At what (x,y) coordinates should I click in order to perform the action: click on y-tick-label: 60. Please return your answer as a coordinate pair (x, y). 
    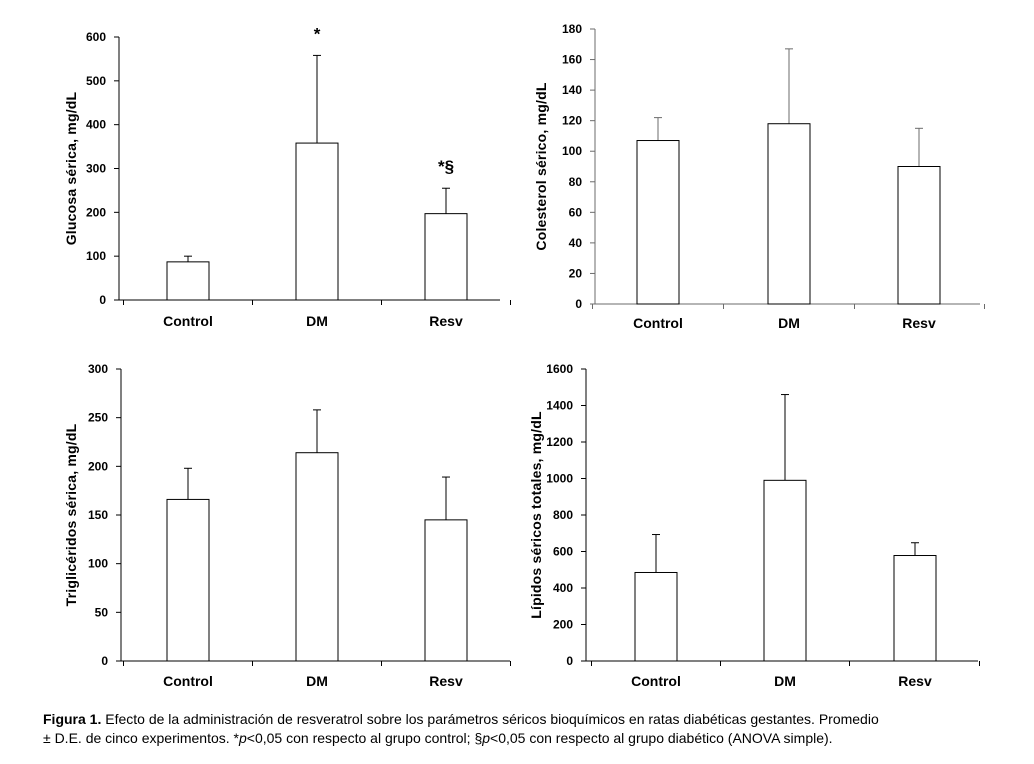
    Looking at the image, I should click on (576, 212).